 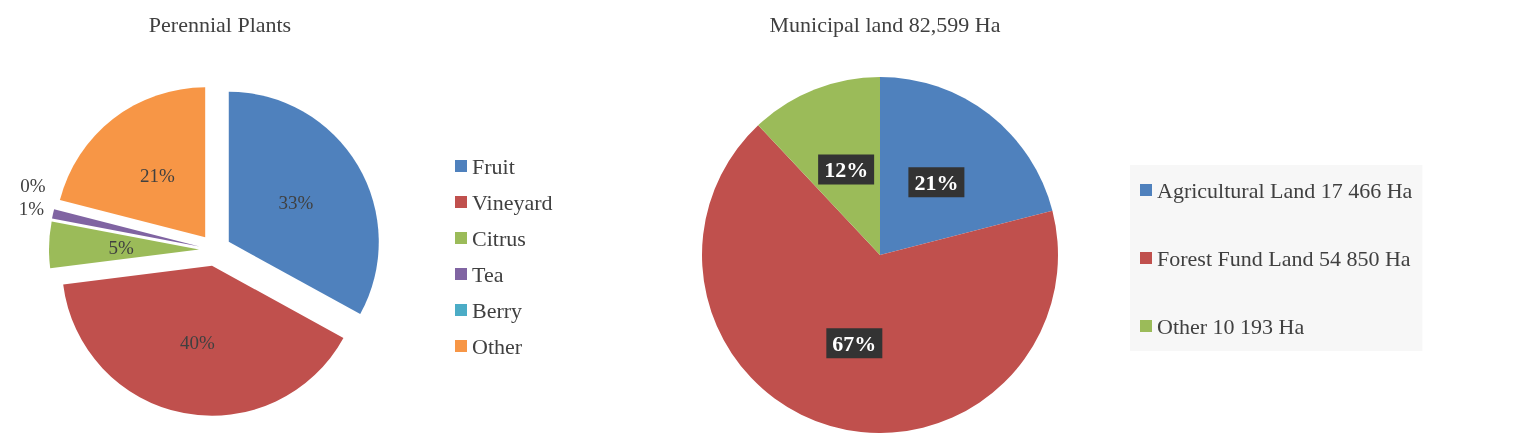 I want to click on data-label: 1%, so click(x=31, y=209).